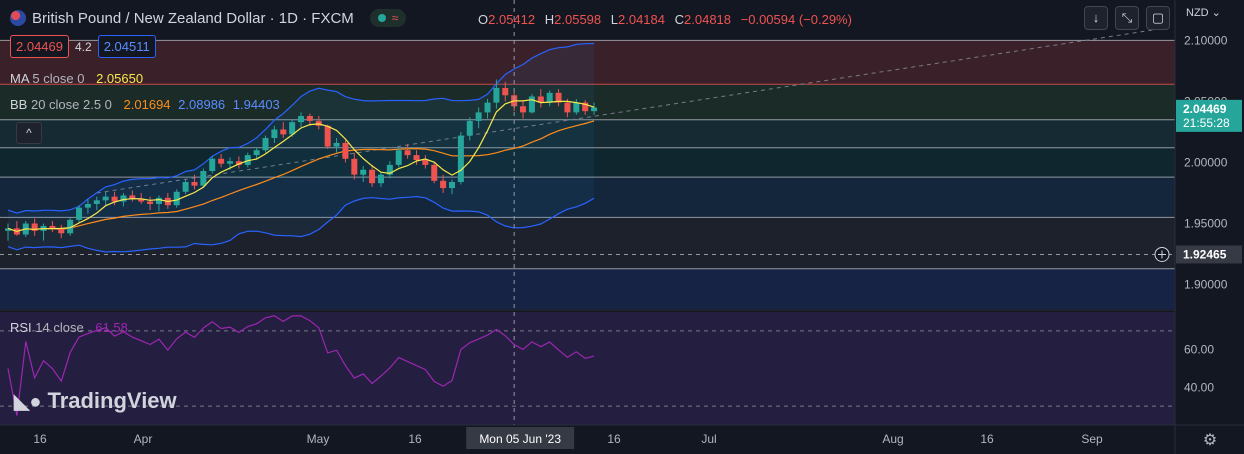  Describe the element at coordinates (1092, 439) in the screenshot. I see `time-tick-label: Sep` at that location.